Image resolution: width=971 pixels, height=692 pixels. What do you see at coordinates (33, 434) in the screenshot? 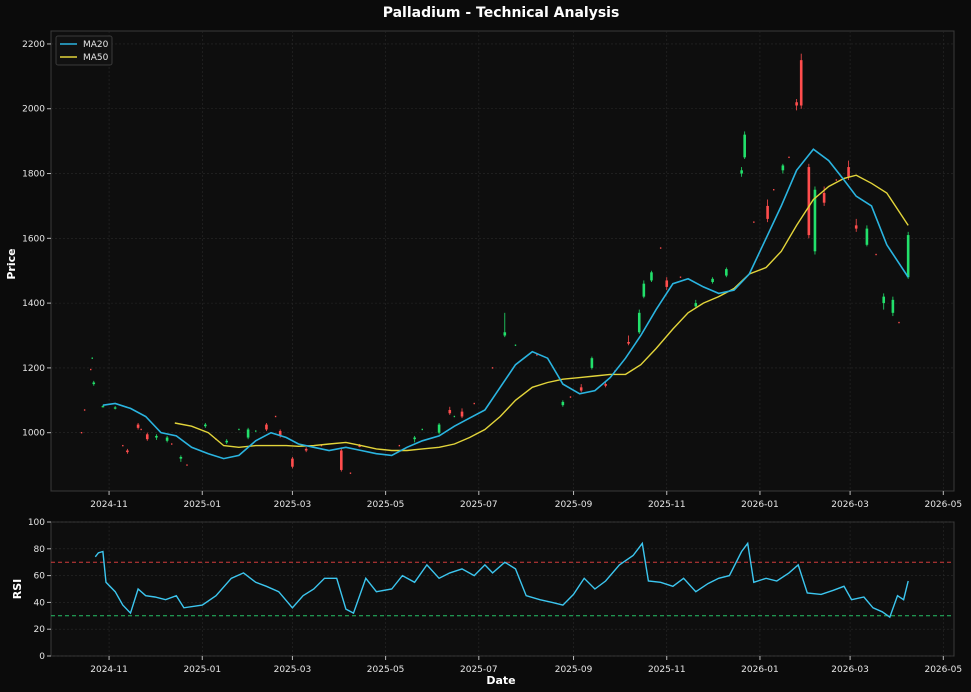
I see `price-y-tick-label: 1000` at bounding box center [33, 434].